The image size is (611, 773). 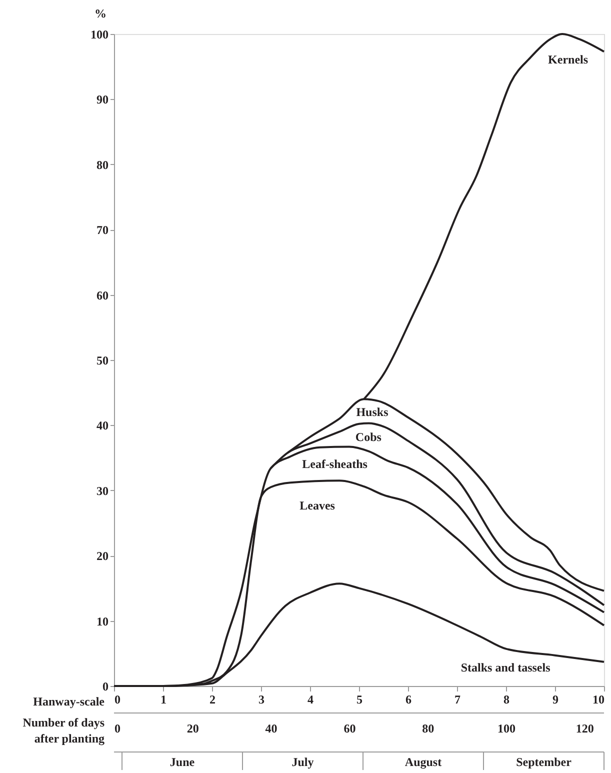 What do you see at coordinates (117, 729) in the screenshot?
I see `x2-tick-label: 0` at bounding box center [117, 729].